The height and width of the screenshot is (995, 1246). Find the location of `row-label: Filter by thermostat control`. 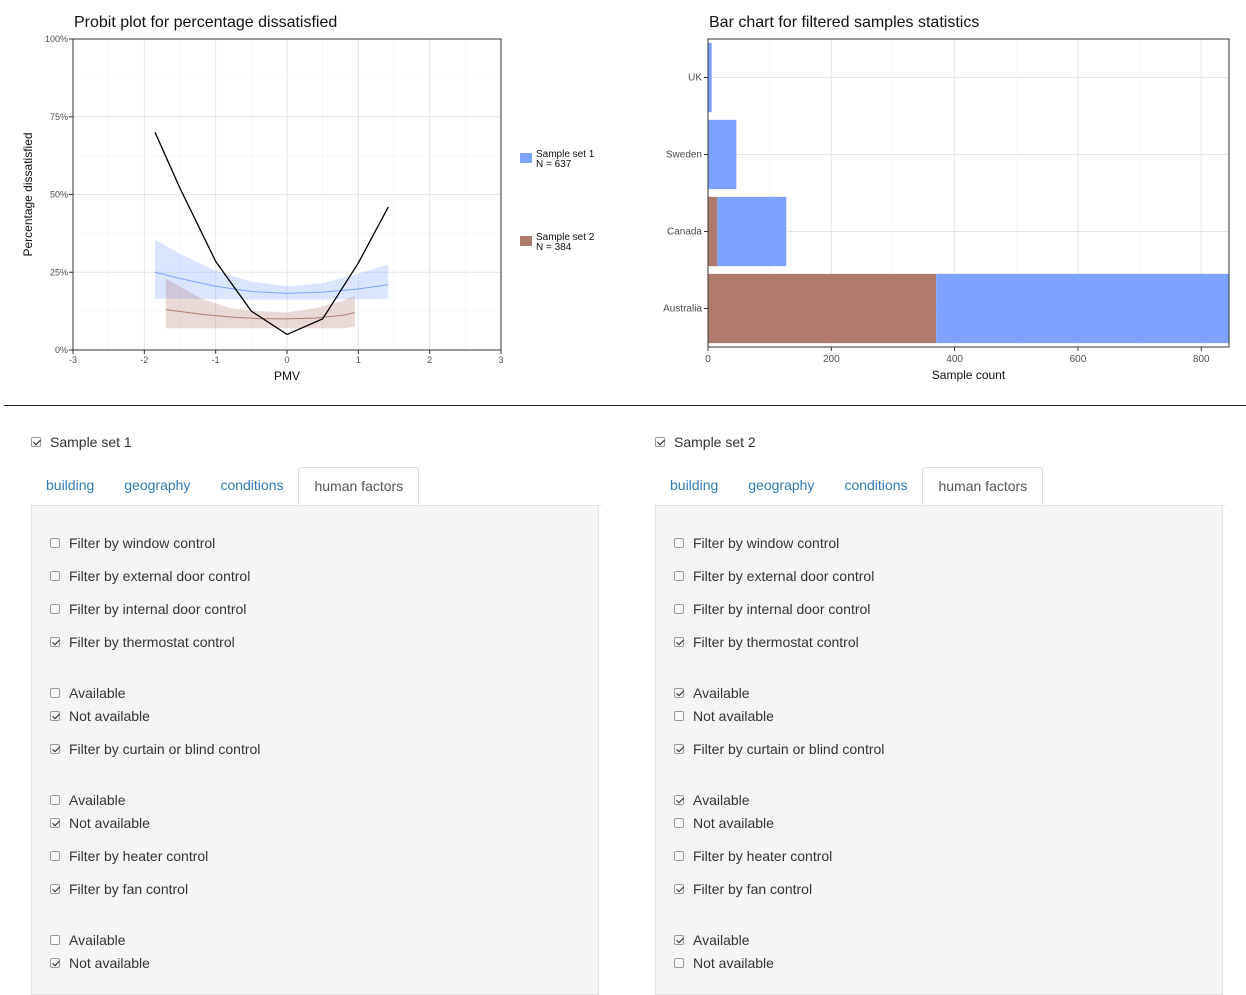

row-label: Filter by thermostat control is located at coordinates (152, 642).